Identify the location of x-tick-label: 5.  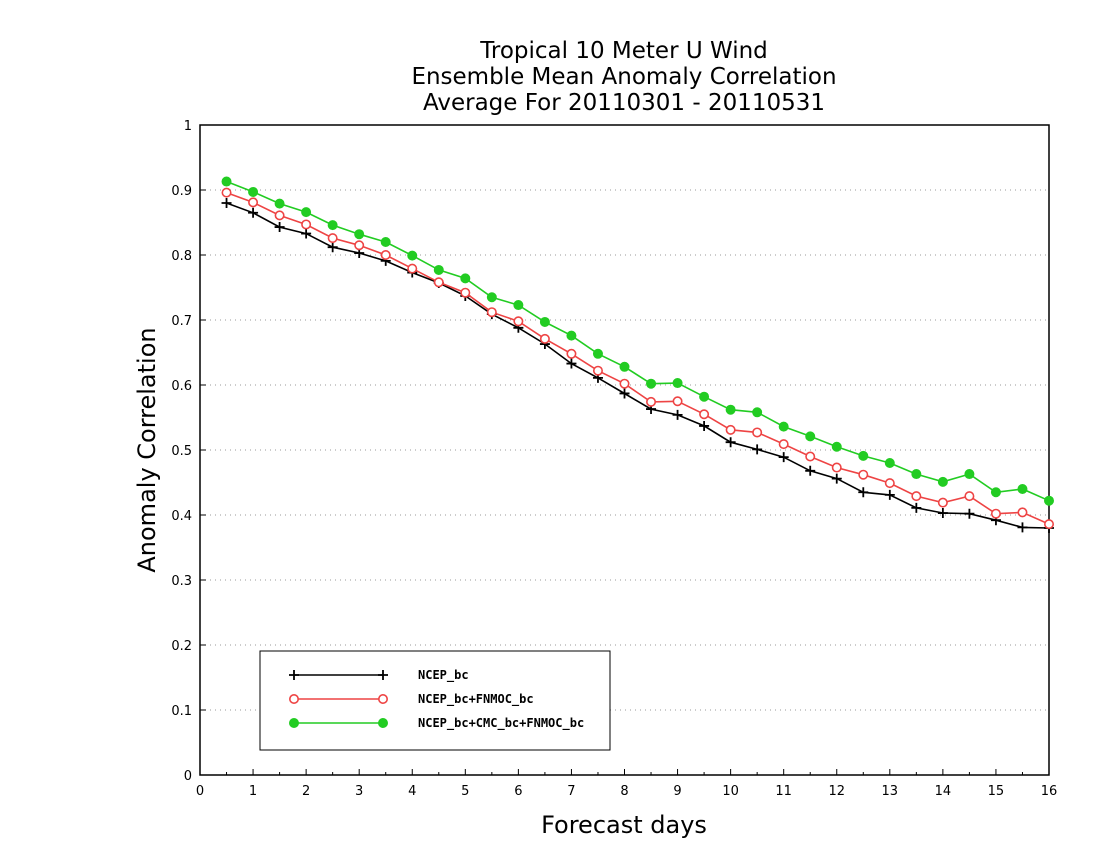
(465, 791).